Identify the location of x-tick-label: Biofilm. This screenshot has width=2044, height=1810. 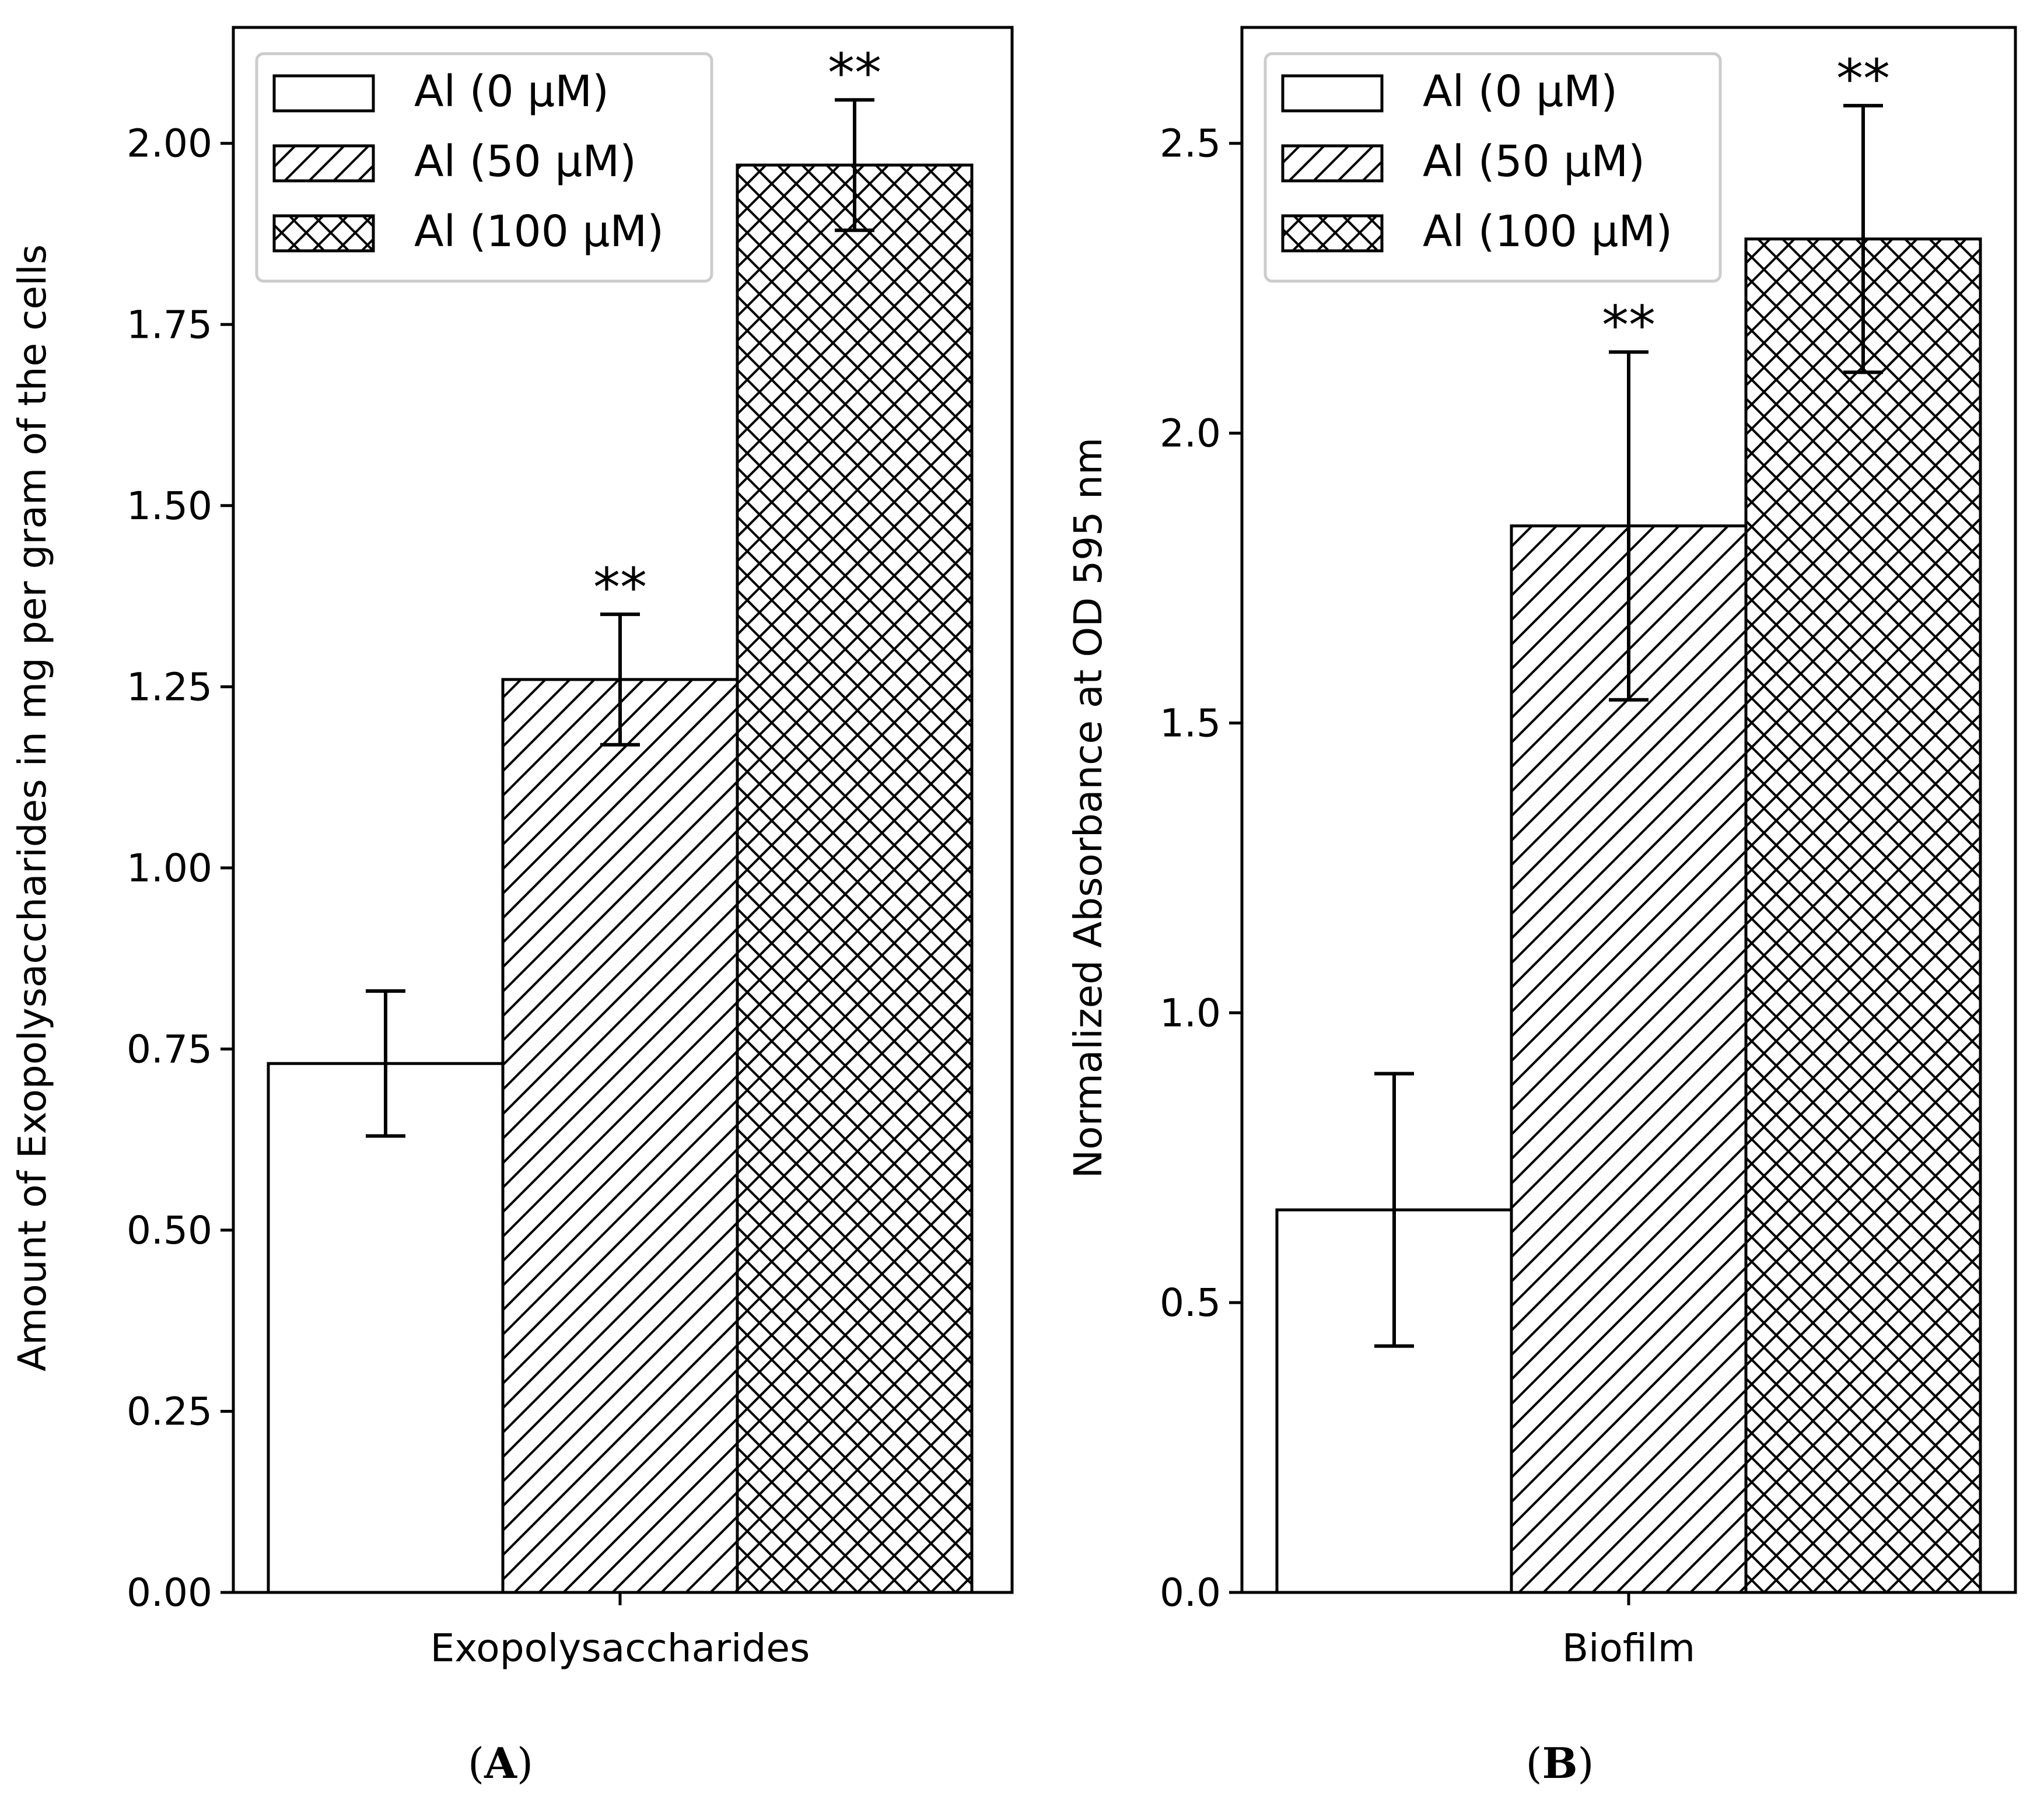
(1629, 1648).